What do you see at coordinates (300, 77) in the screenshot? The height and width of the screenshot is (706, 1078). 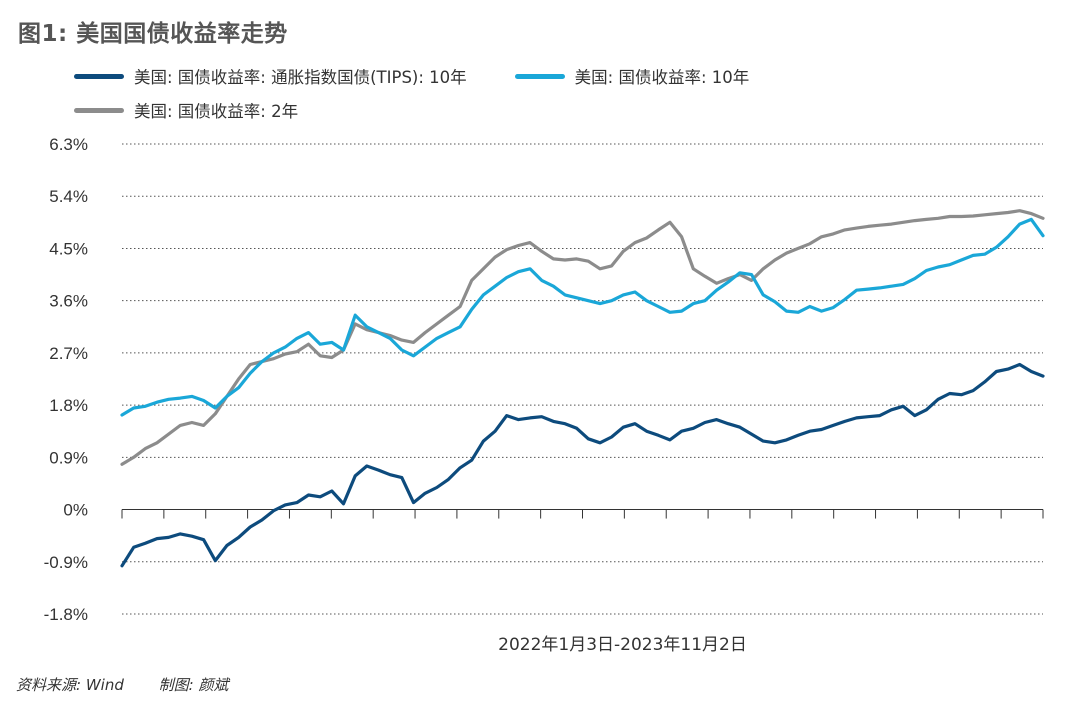 I see `legend-label-tips: 美国: 国债收益率: 通胀指数国债(TIPS): 10年` at bounding box center [300, 77].